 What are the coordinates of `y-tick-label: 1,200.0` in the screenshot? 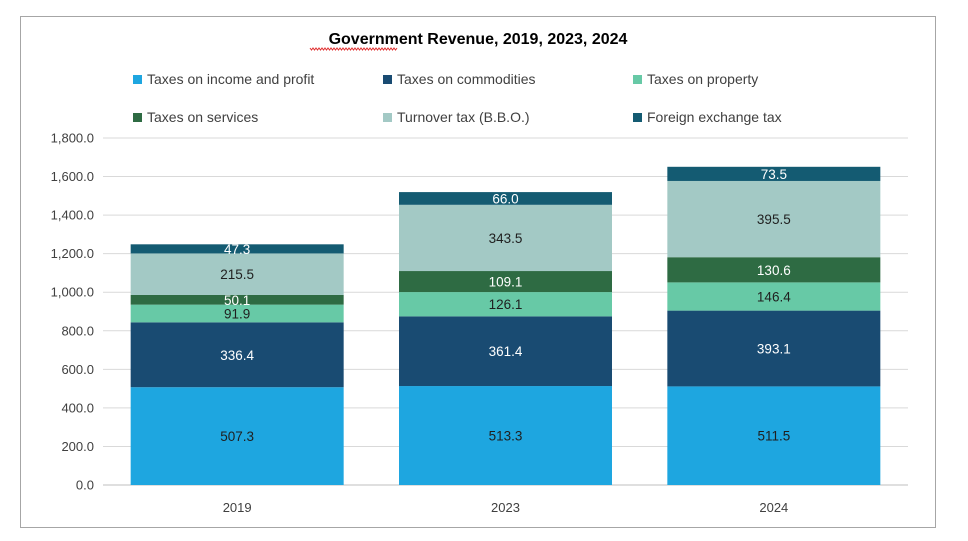 It's located at (72, 253).